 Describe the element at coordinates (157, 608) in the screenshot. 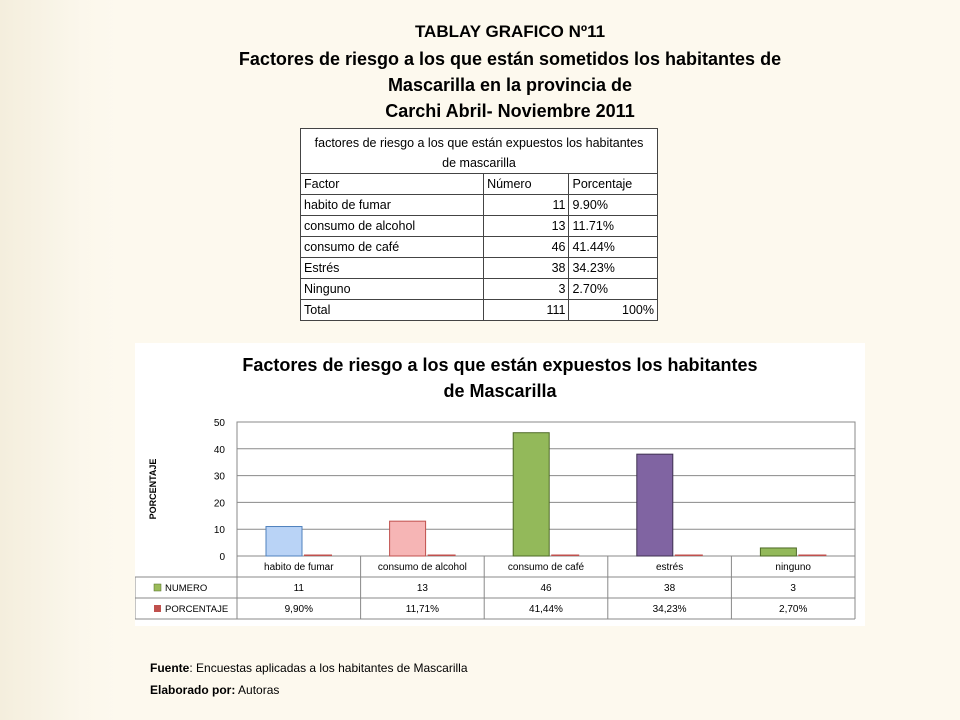

I see `legend-key-porcentaje` at that location.